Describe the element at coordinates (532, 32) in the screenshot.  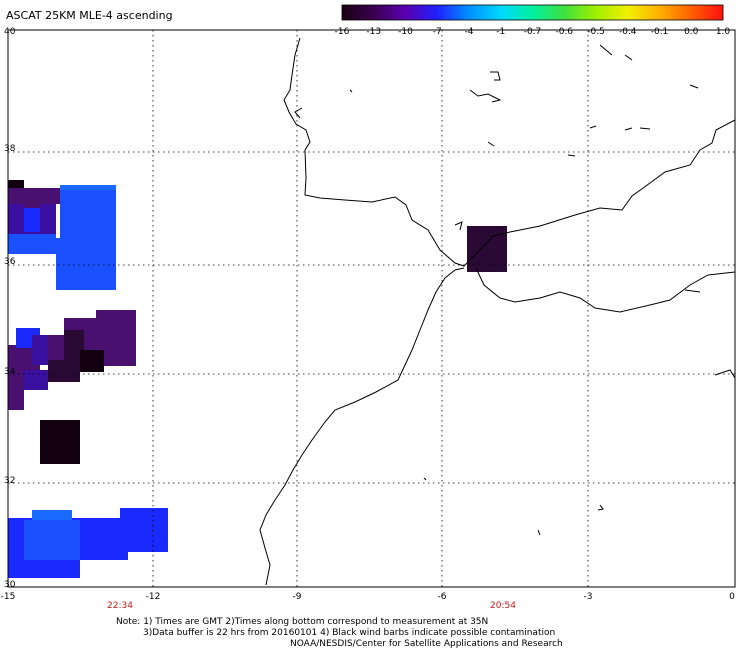
I see `colorbar-label: -0.7` at that location.